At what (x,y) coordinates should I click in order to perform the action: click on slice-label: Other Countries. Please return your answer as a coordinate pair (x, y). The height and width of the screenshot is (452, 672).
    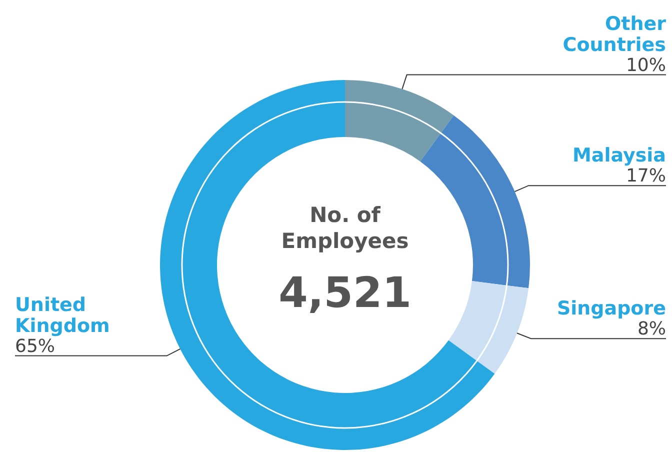
    Looking at the image, I should click on (614, 34).